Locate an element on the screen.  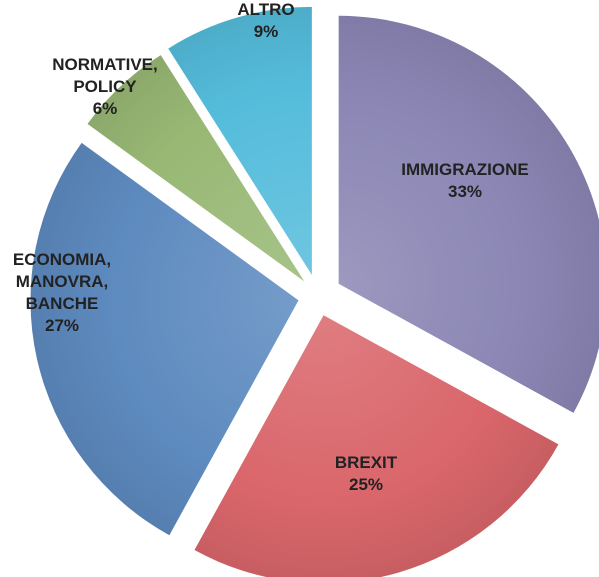
slice-category: NORMATIVE, is located at coordinates (104, 64).